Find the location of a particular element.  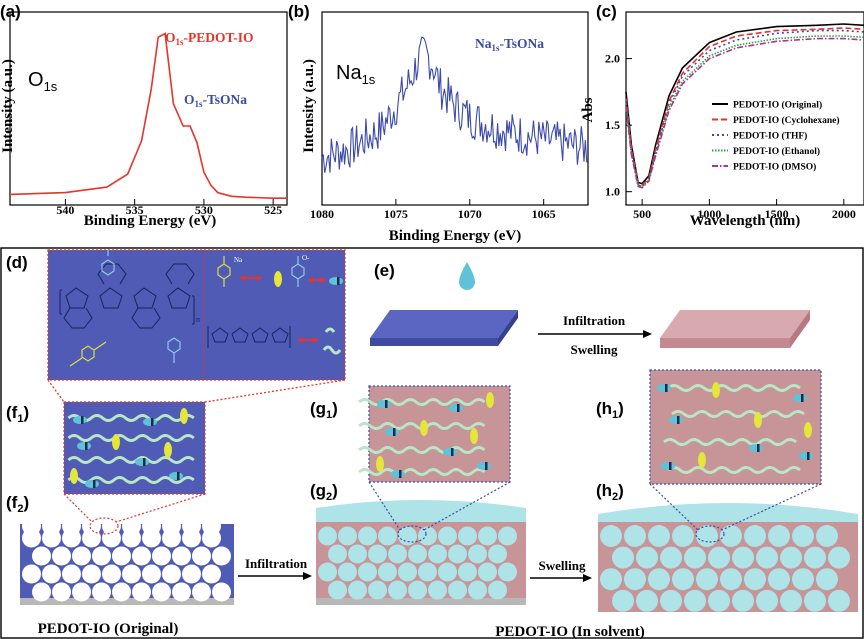

inverse-opal-original is located at coordinates (127, 560).